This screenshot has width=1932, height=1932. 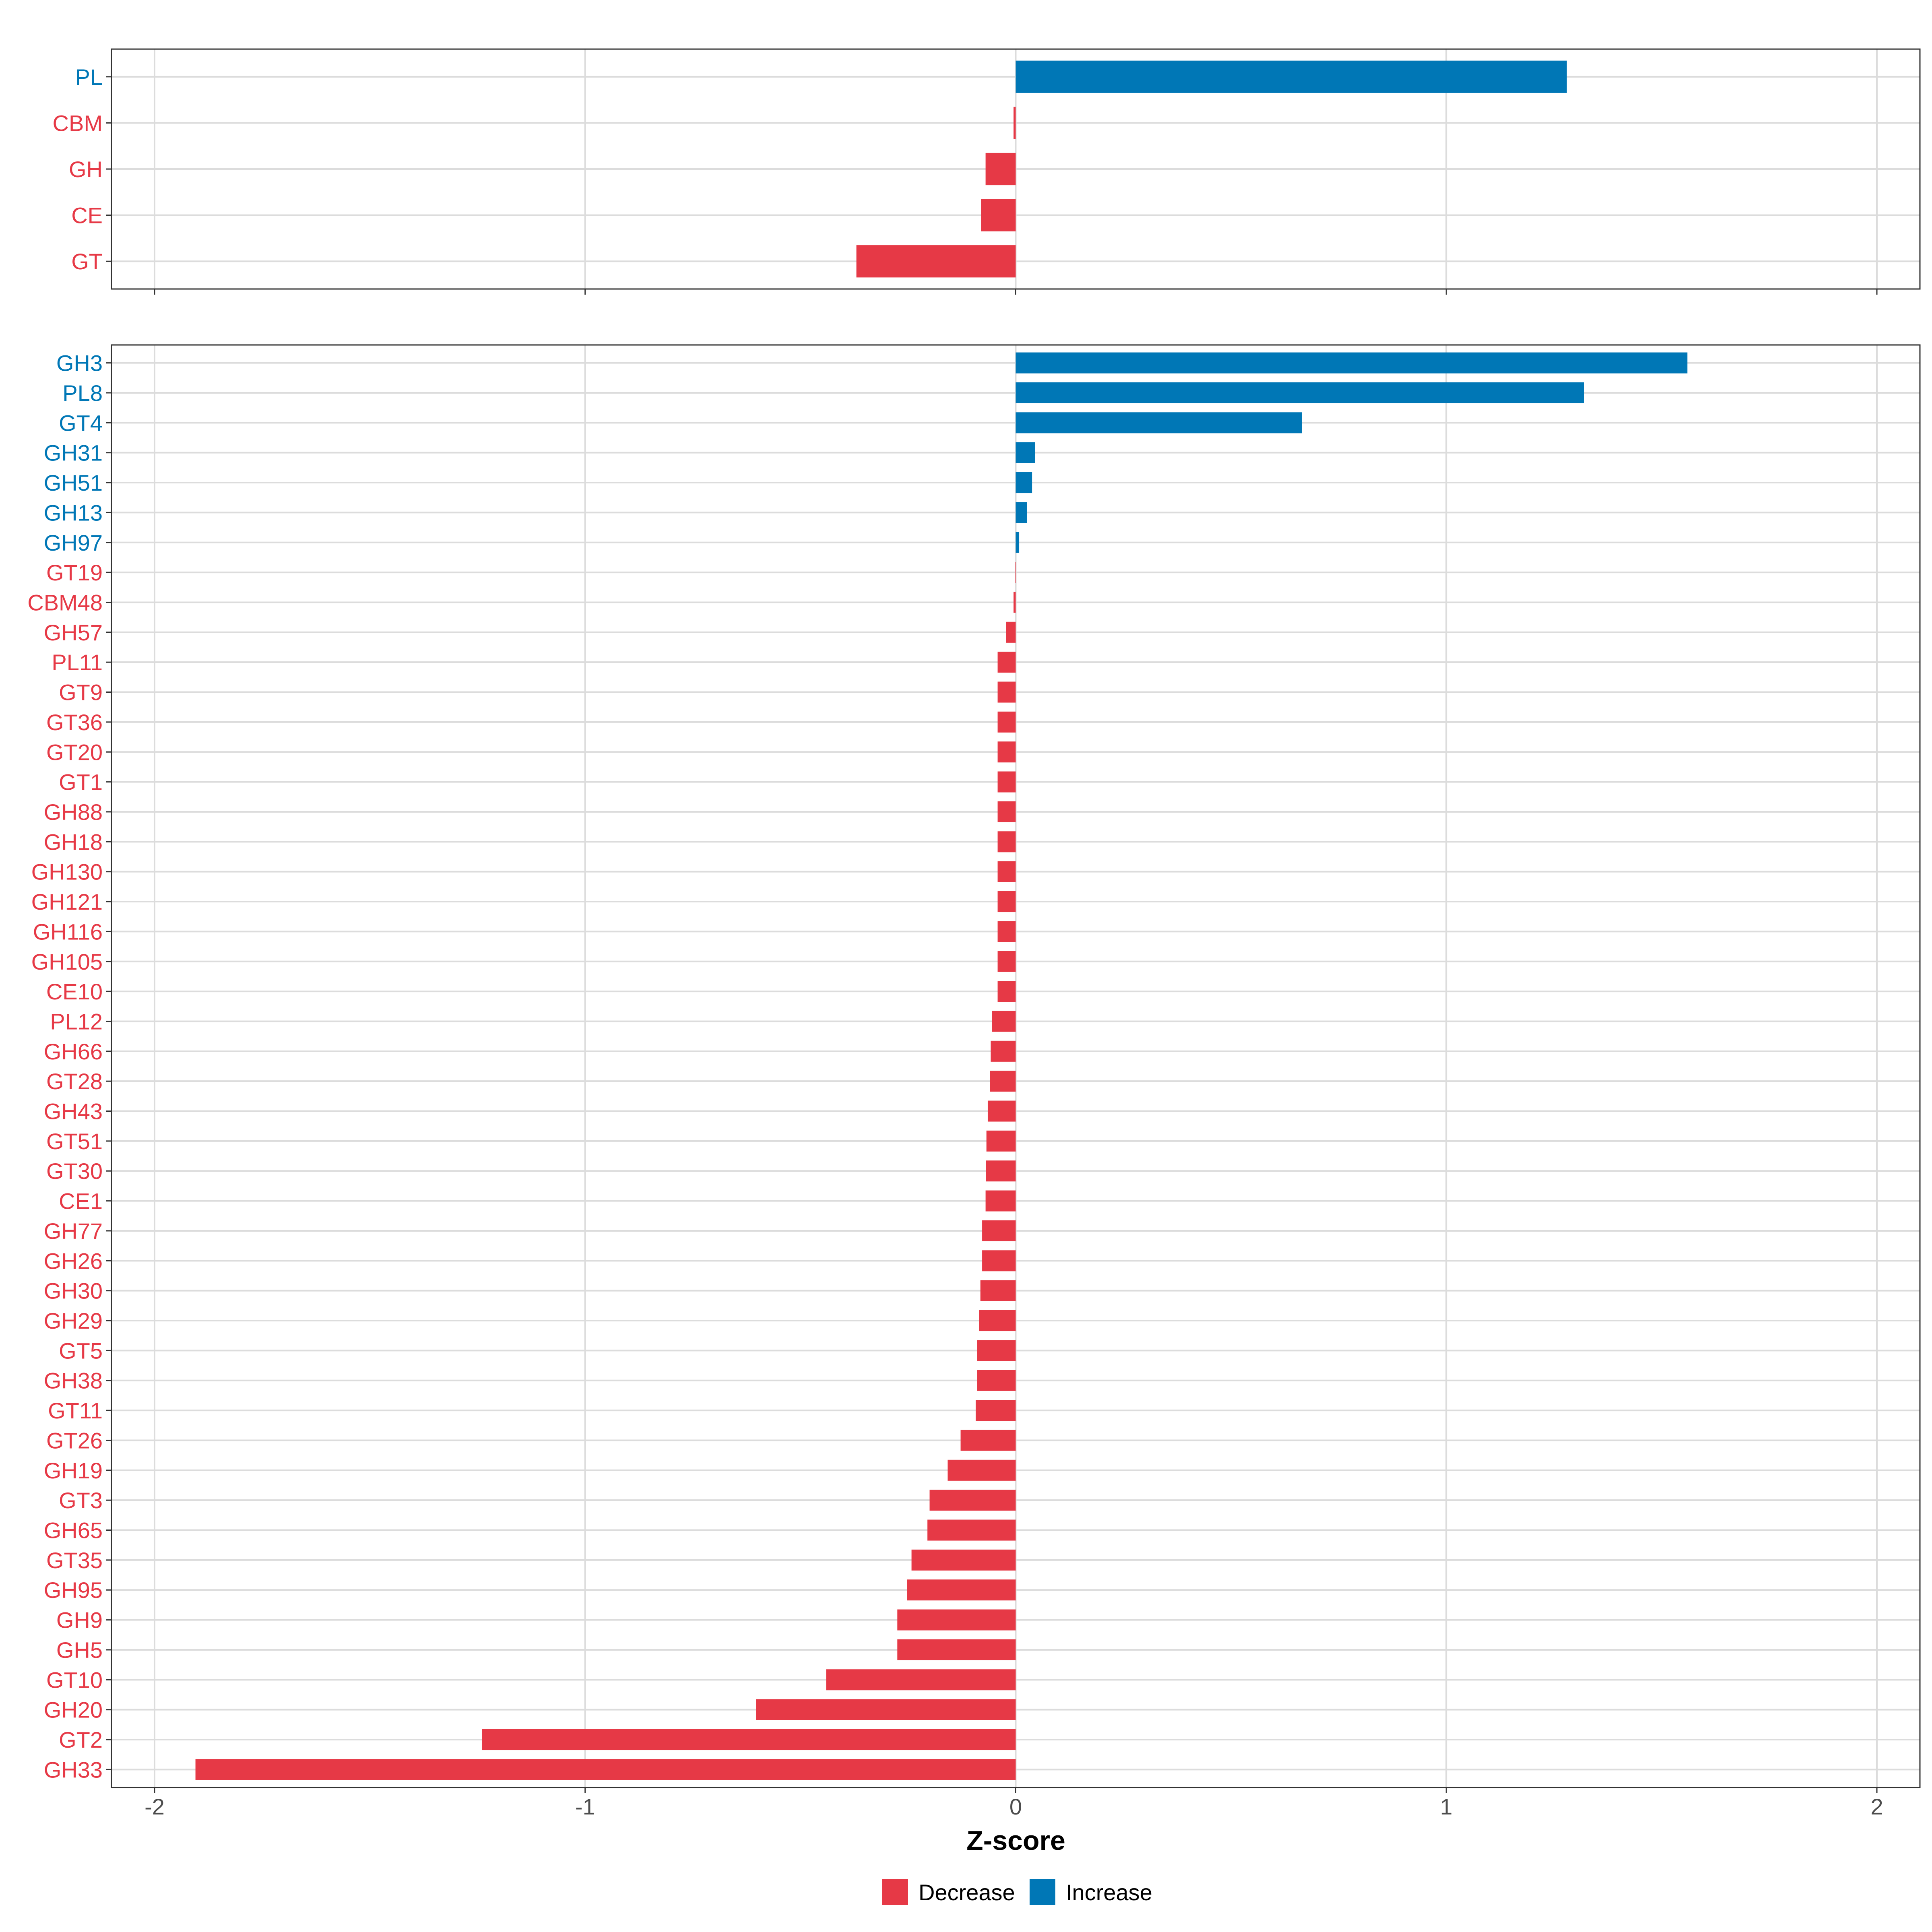 I want to click on category-label: GT51, so click(x=74, y=1141).